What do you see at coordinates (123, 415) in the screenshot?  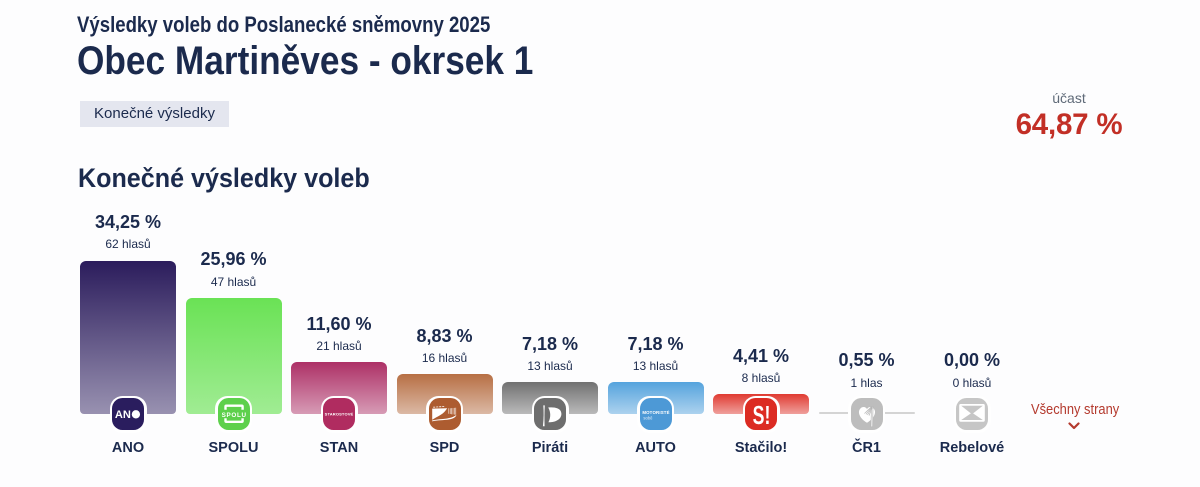 I see `svg-text: AN` at bounding box center [123, 415].